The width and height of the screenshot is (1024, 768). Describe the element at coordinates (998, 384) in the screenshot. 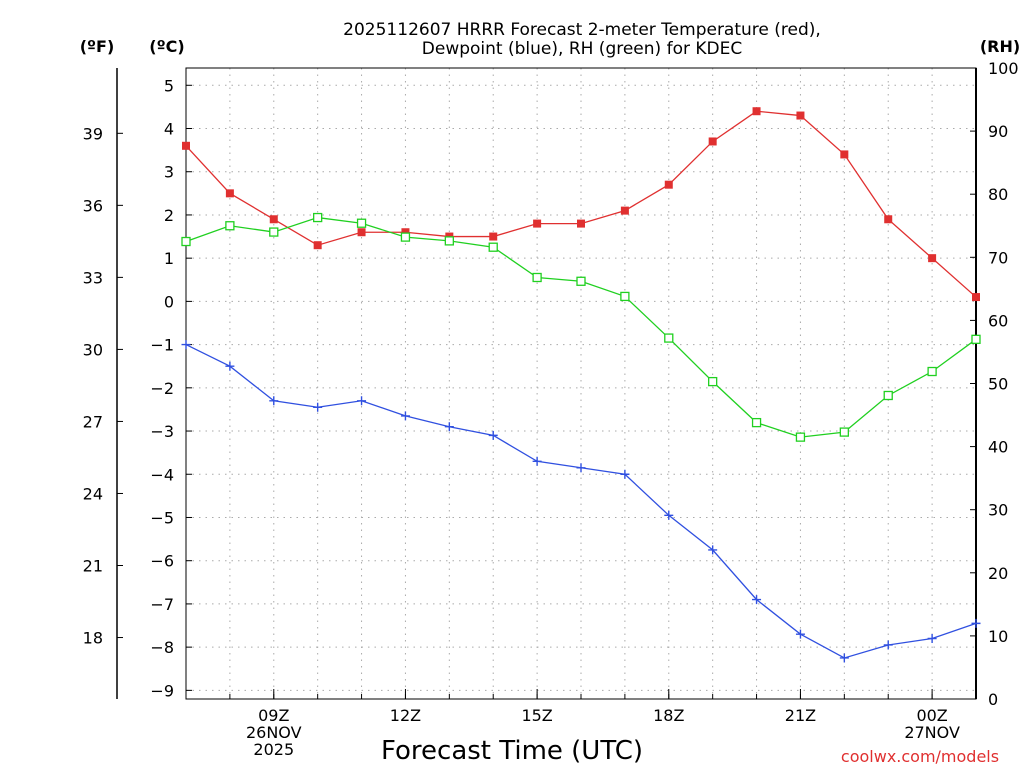

I see `rh-tick-label: 50` at that location.